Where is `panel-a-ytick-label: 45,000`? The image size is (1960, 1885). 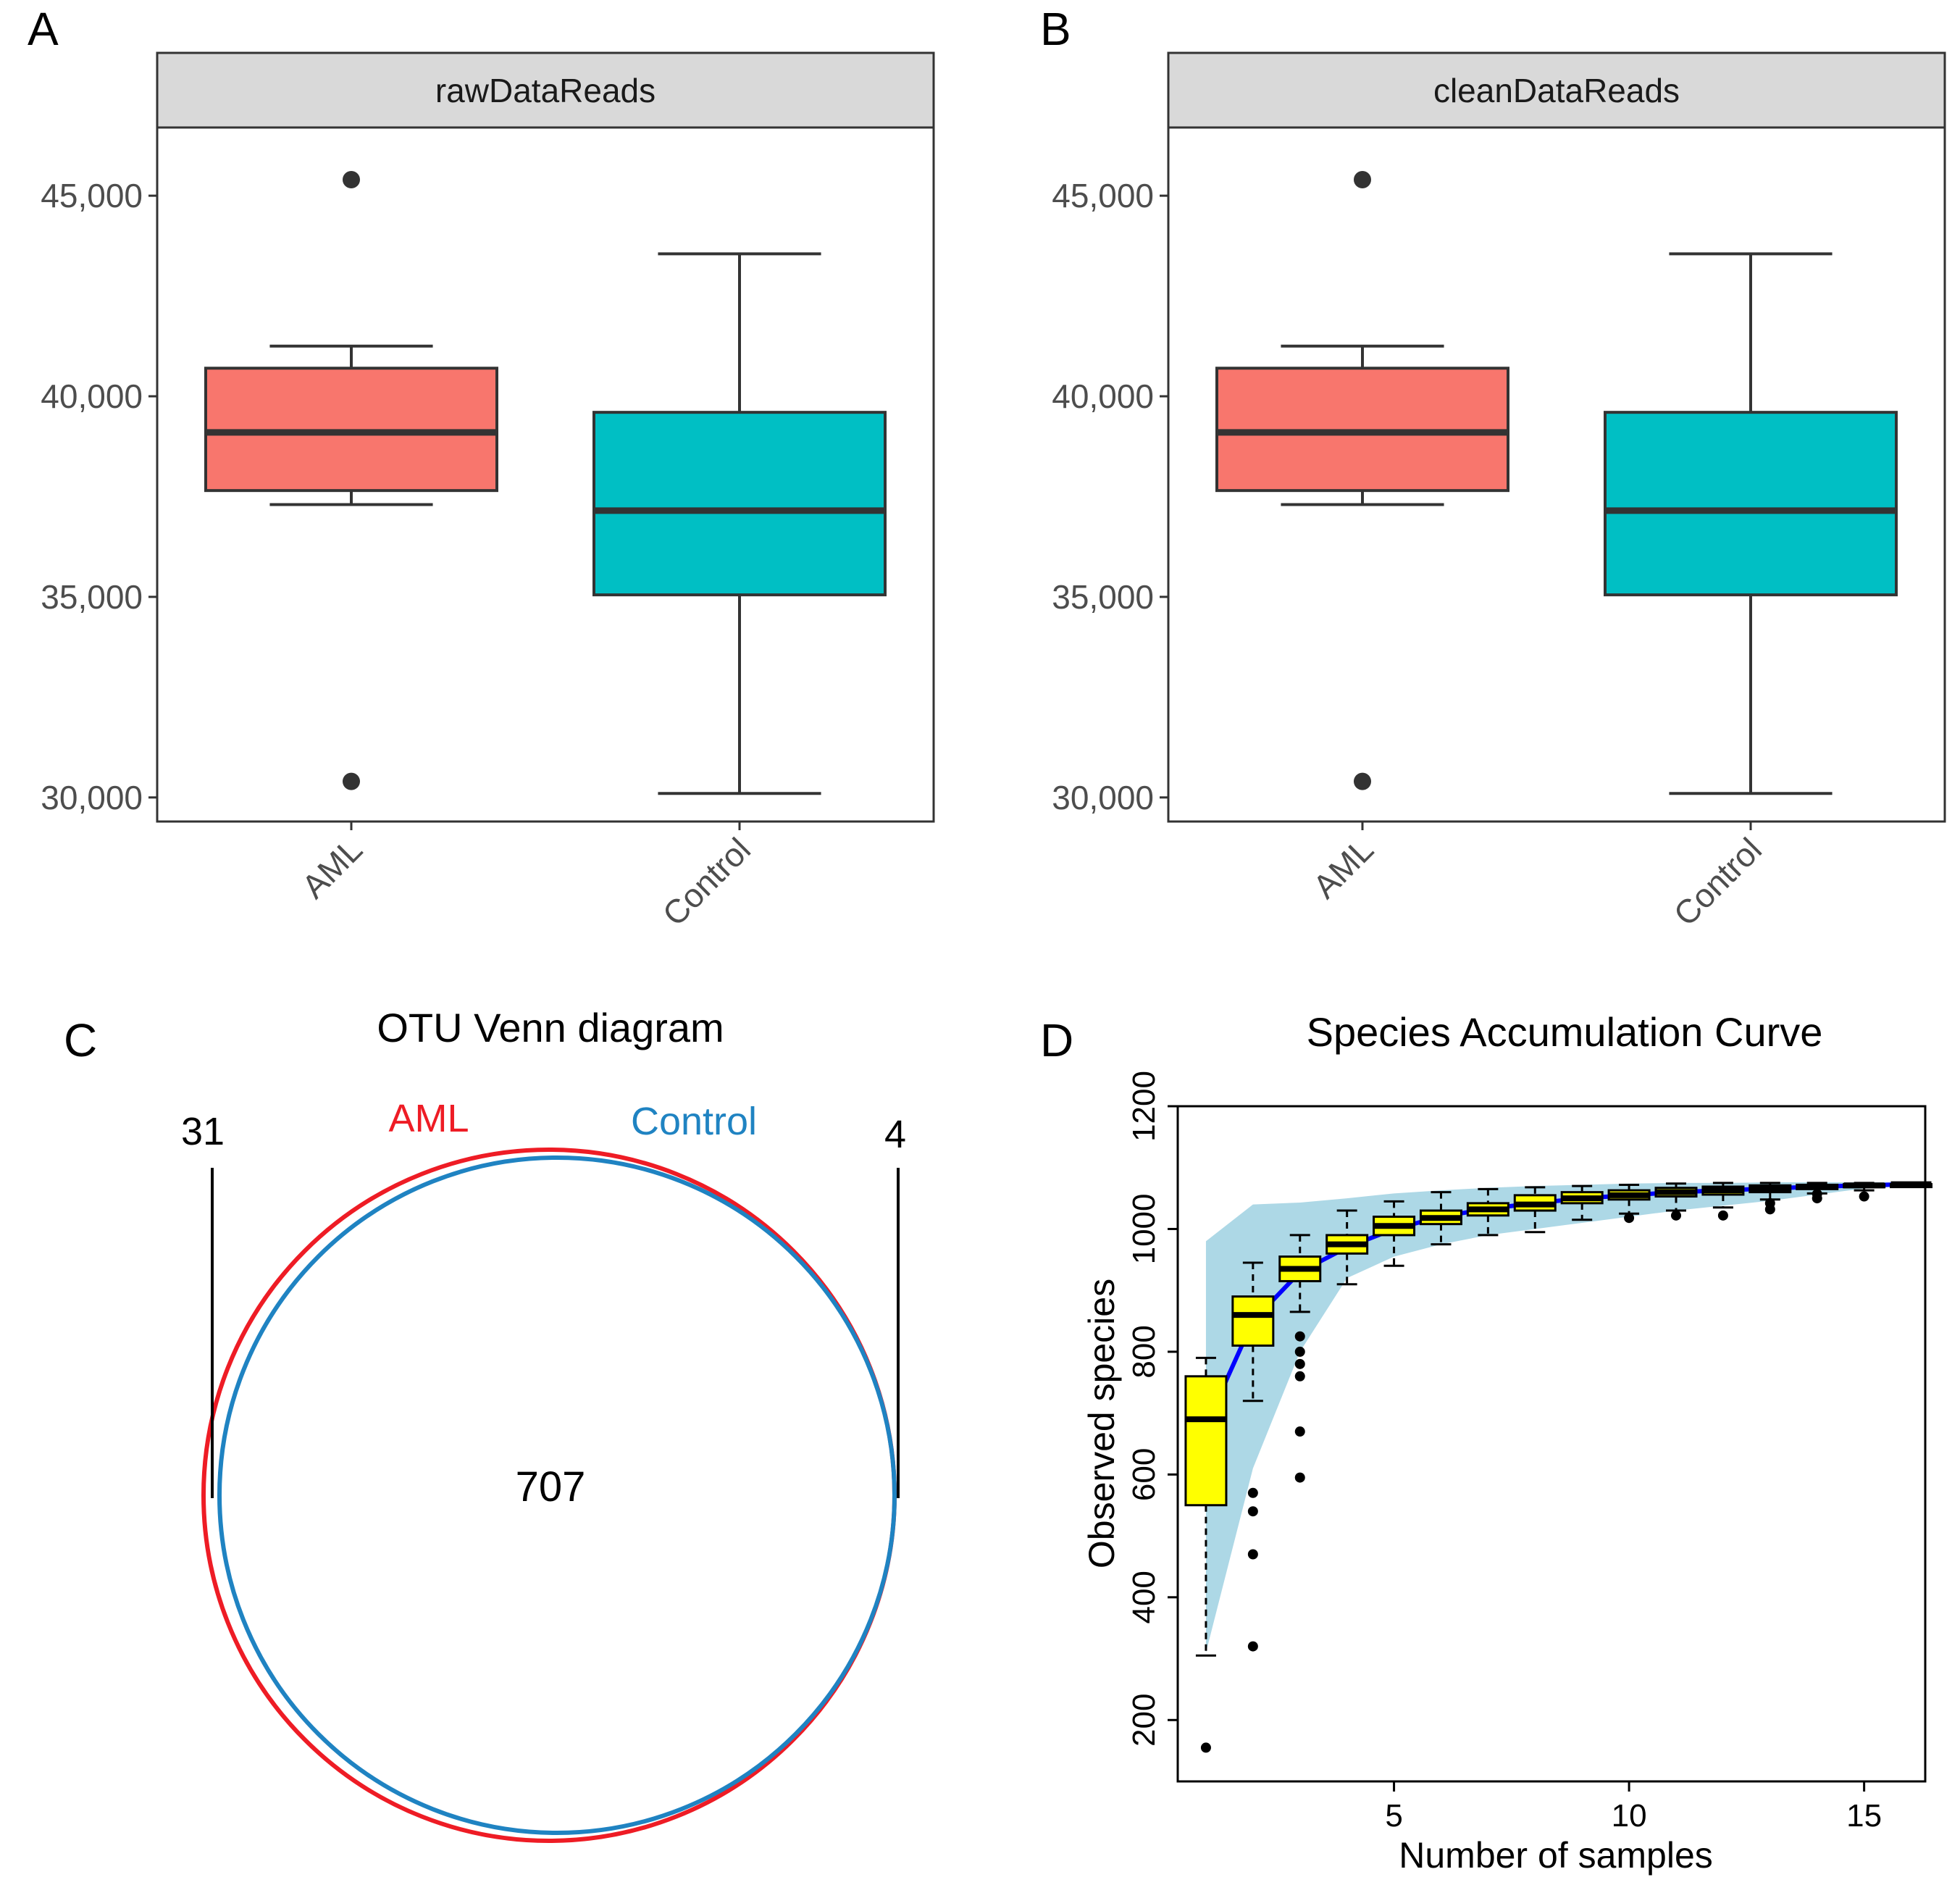 panel-a-ytick-label: 45,000 is located at coordinates (92, 195).